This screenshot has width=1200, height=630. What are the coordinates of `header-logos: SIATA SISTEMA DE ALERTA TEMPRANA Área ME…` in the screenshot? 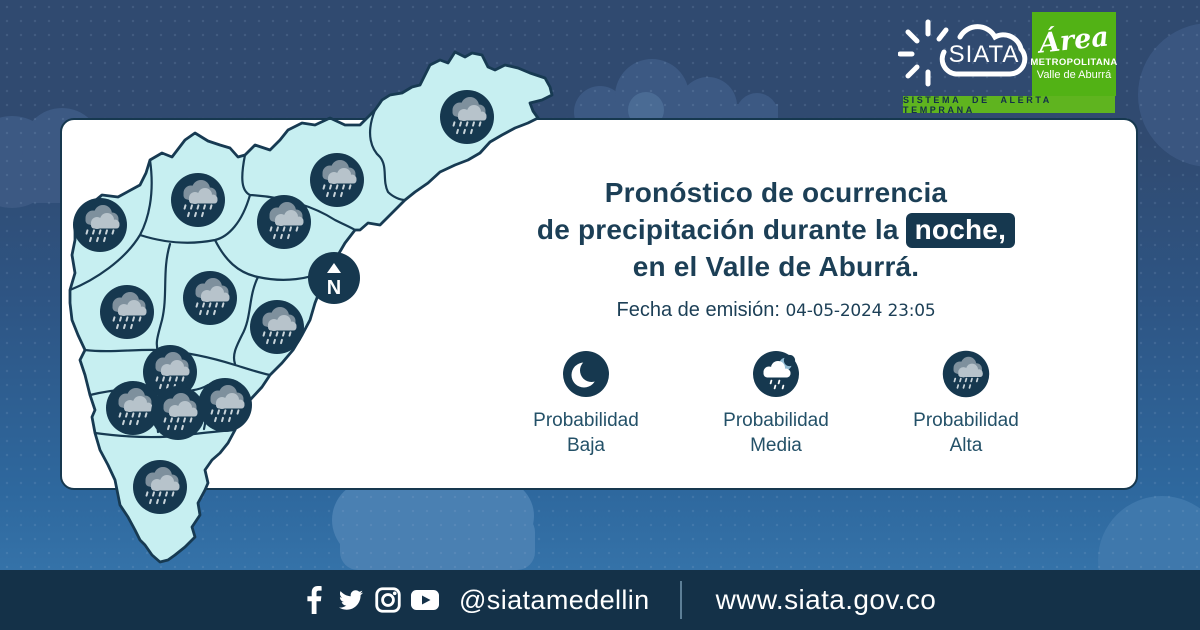 It's located at (1018, 62).